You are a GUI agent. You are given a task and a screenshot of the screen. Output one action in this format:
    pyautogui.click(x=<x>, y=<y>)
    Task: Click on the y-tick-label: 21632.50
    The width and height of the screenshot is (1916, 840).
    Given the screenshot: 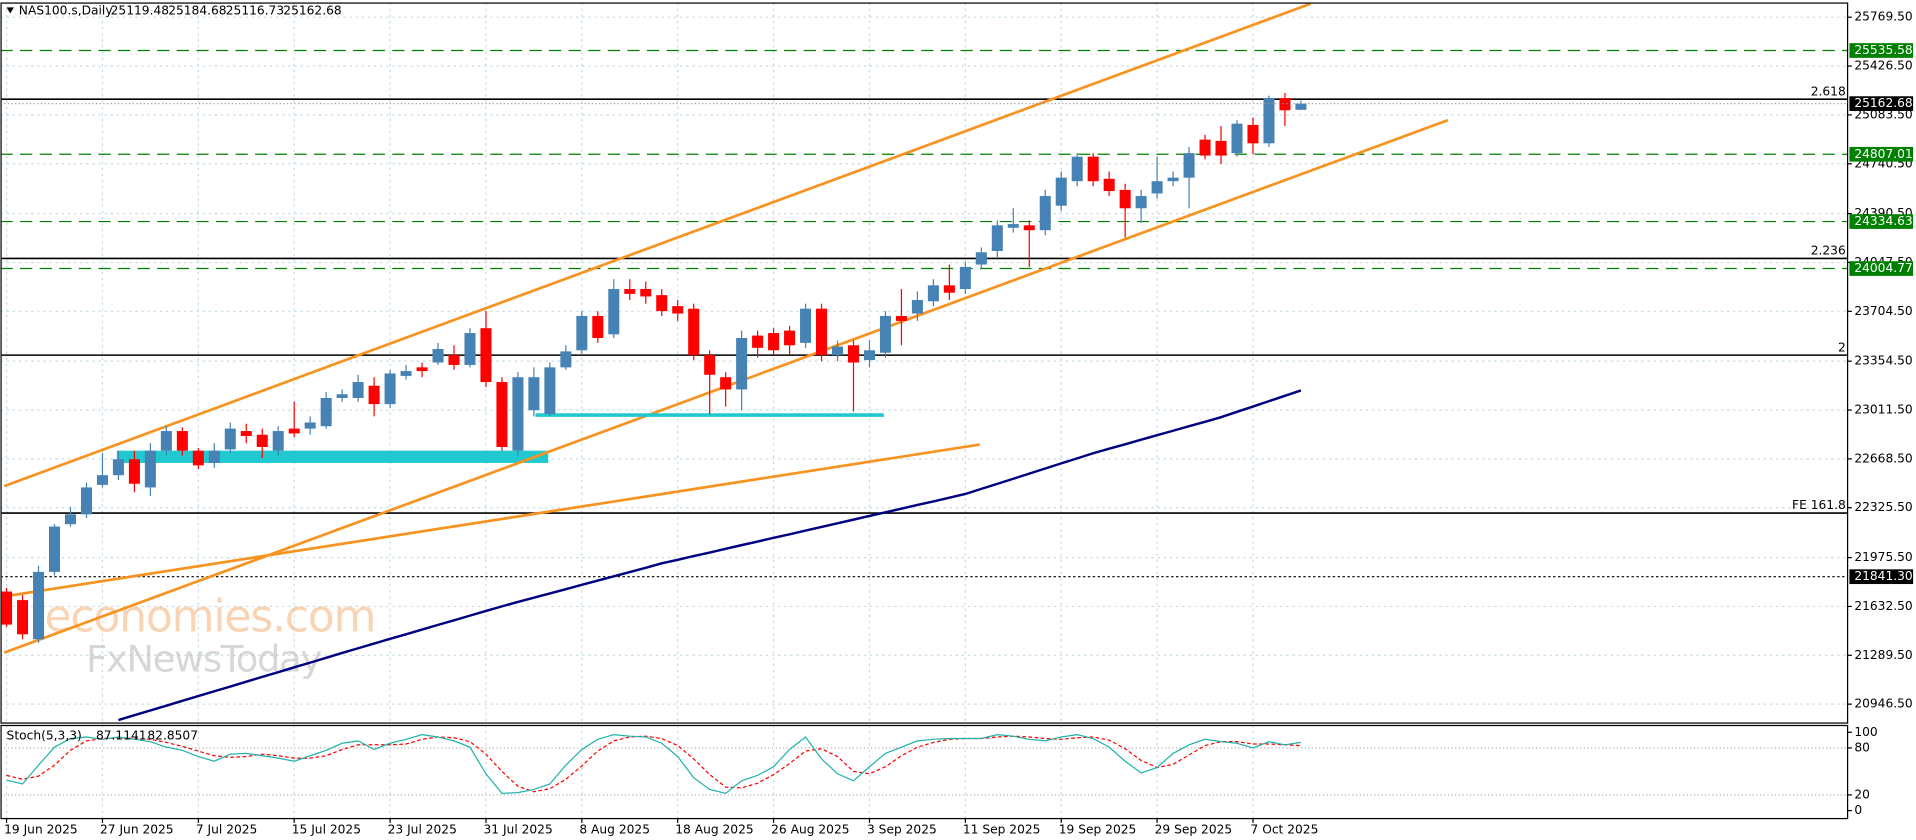 What is the action you would take?
    pyautogui.click(x=1883, y=606)
    